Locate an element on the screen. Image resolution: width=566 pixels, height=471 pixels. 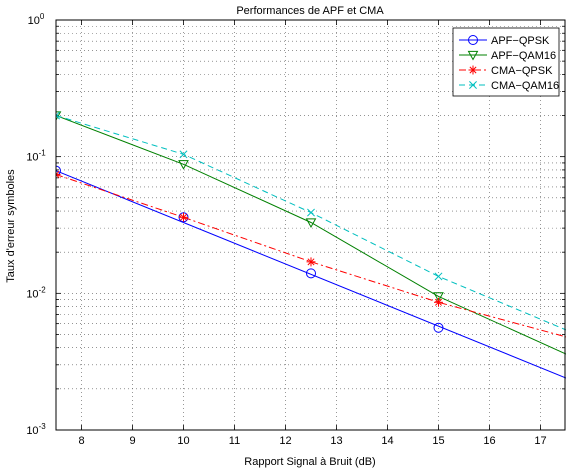
x-axis-title: Rapport Signal à Bruit (dB) is located at coordinates (309, 462).